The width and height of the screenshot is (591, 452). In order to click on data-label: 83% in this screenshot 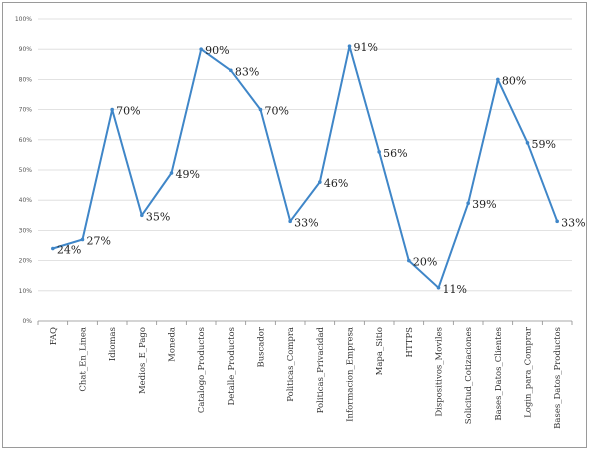, I will do `click(247, 71)`.